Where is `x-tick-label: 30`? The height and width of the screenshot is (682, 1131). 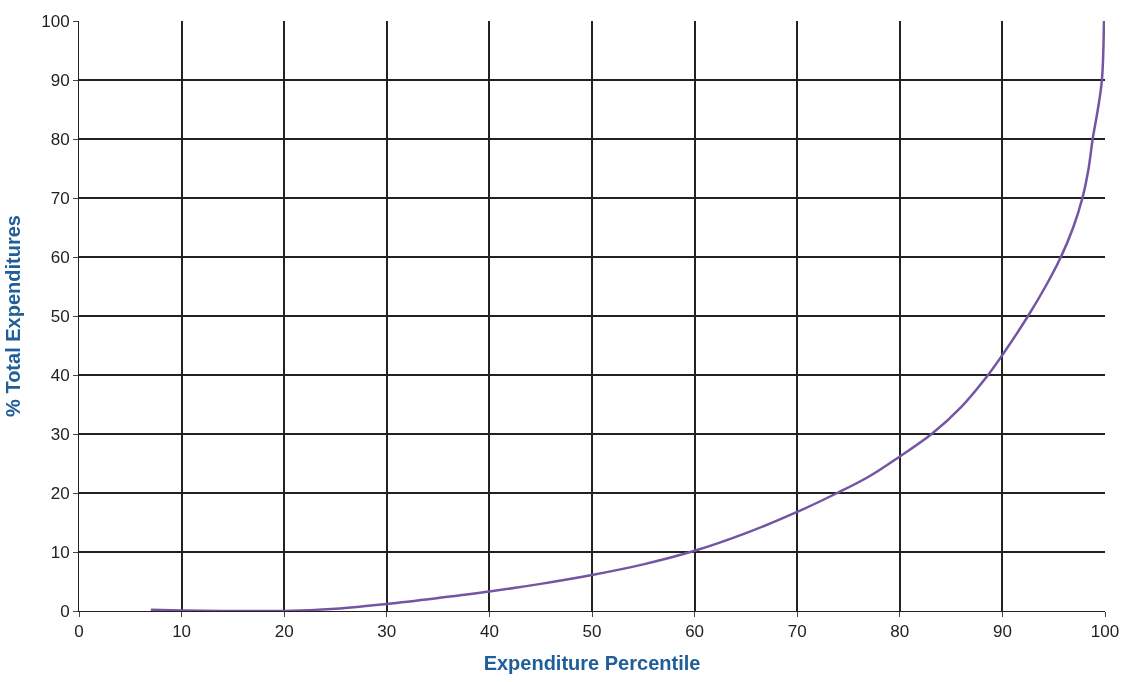
x-tick-label: 30 is located at coordinates (387, 632).